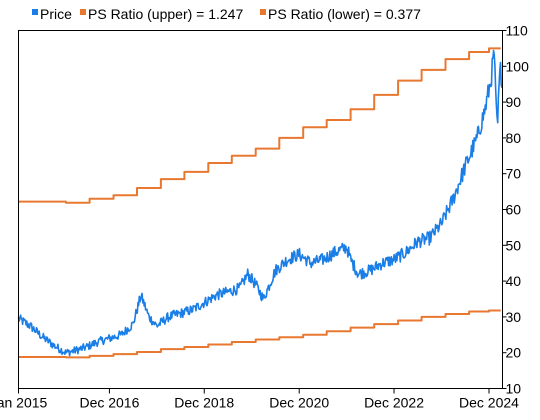  I want to click on x-tick-label: Dec 2022, so click(394, 403).